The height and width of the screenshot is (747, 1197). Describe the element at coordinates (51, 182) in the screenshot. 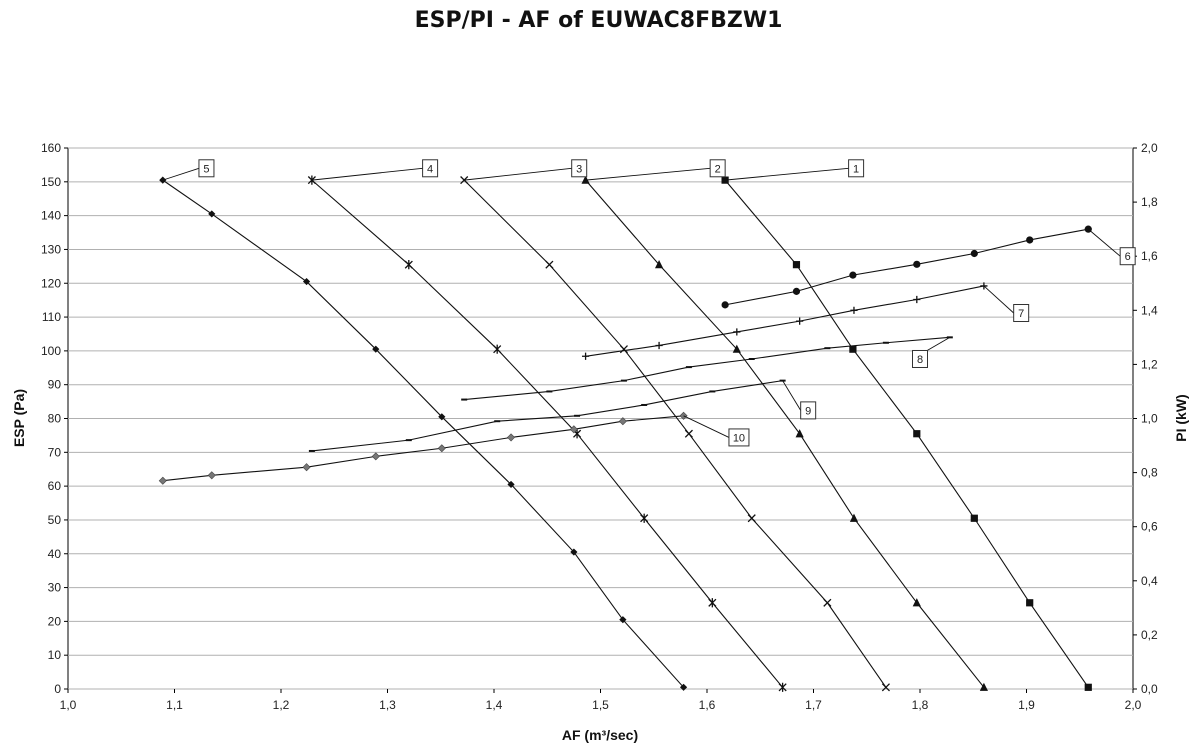

I see `y-tick-label: 150` at that location.